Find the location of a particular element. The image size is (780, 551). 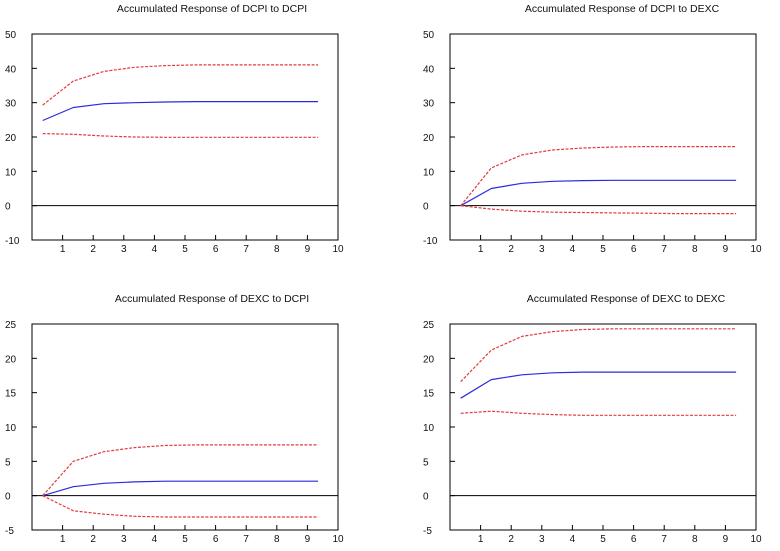

chart-title: Accumulated Response of DCPI to DEXC is located at coordinates (622, 9).